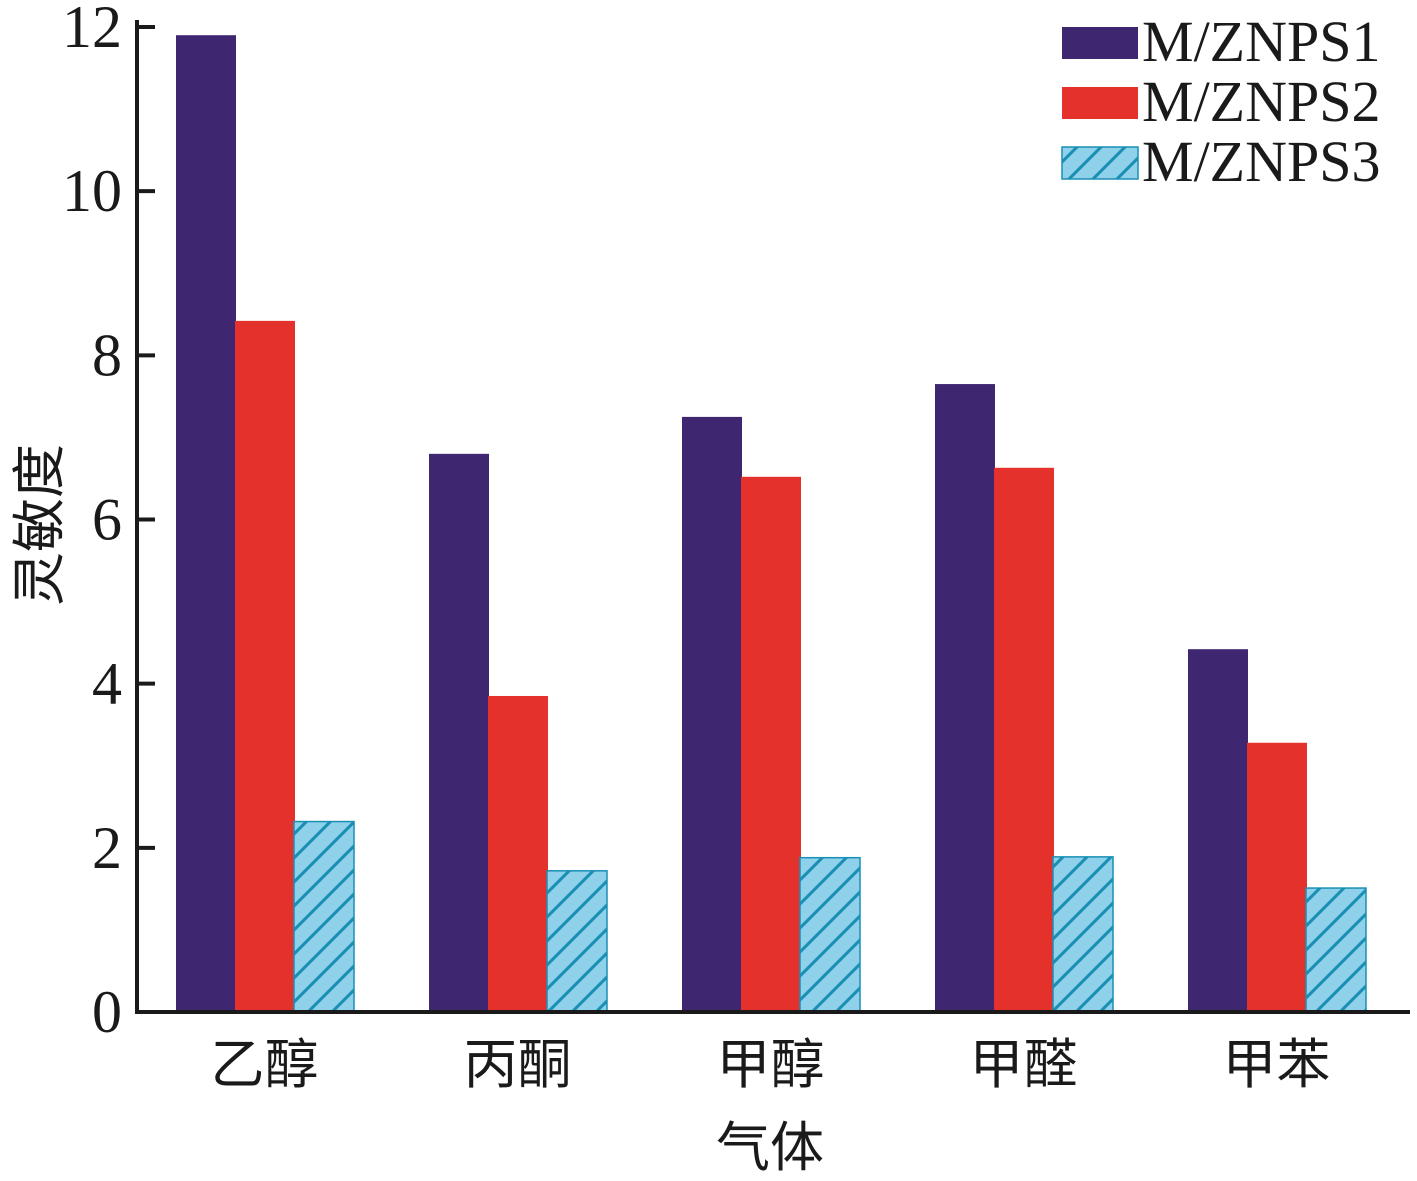 This screenshot has height=1181, width=1417. What do you see at coordinates (107, 684) in the screenshot?
I see `y-tick-label: 4` at bounding box center [107, 684].